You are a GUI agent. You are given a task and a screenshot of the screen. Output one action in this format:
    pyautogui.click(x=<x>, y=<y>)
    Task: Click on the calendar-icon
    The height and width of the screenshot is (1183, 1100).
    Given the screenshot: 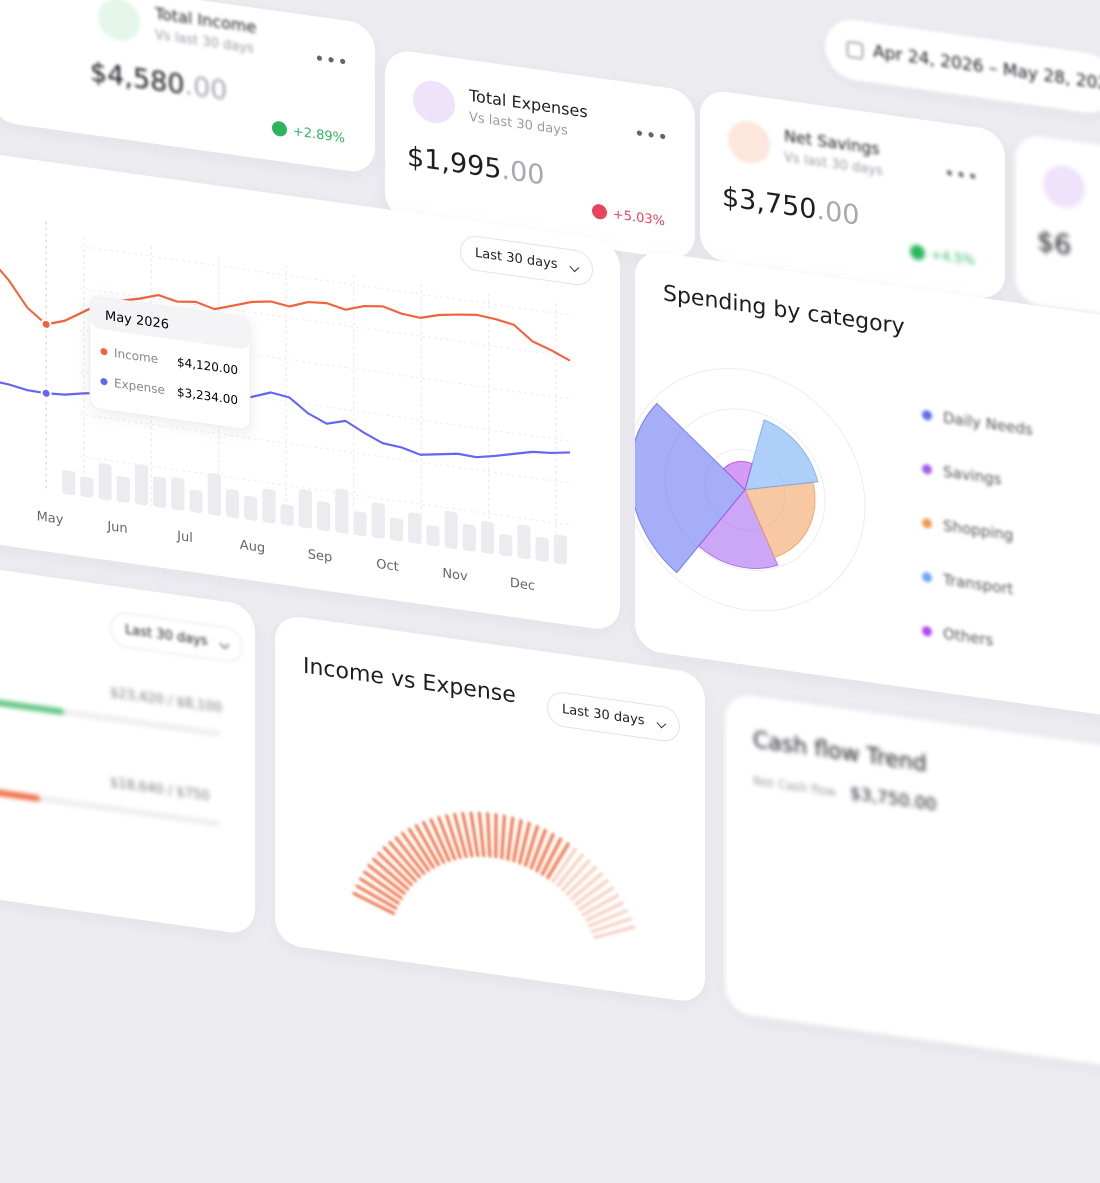 What is the action you would take?
    pyautogui.click(x=855, y=50)
    